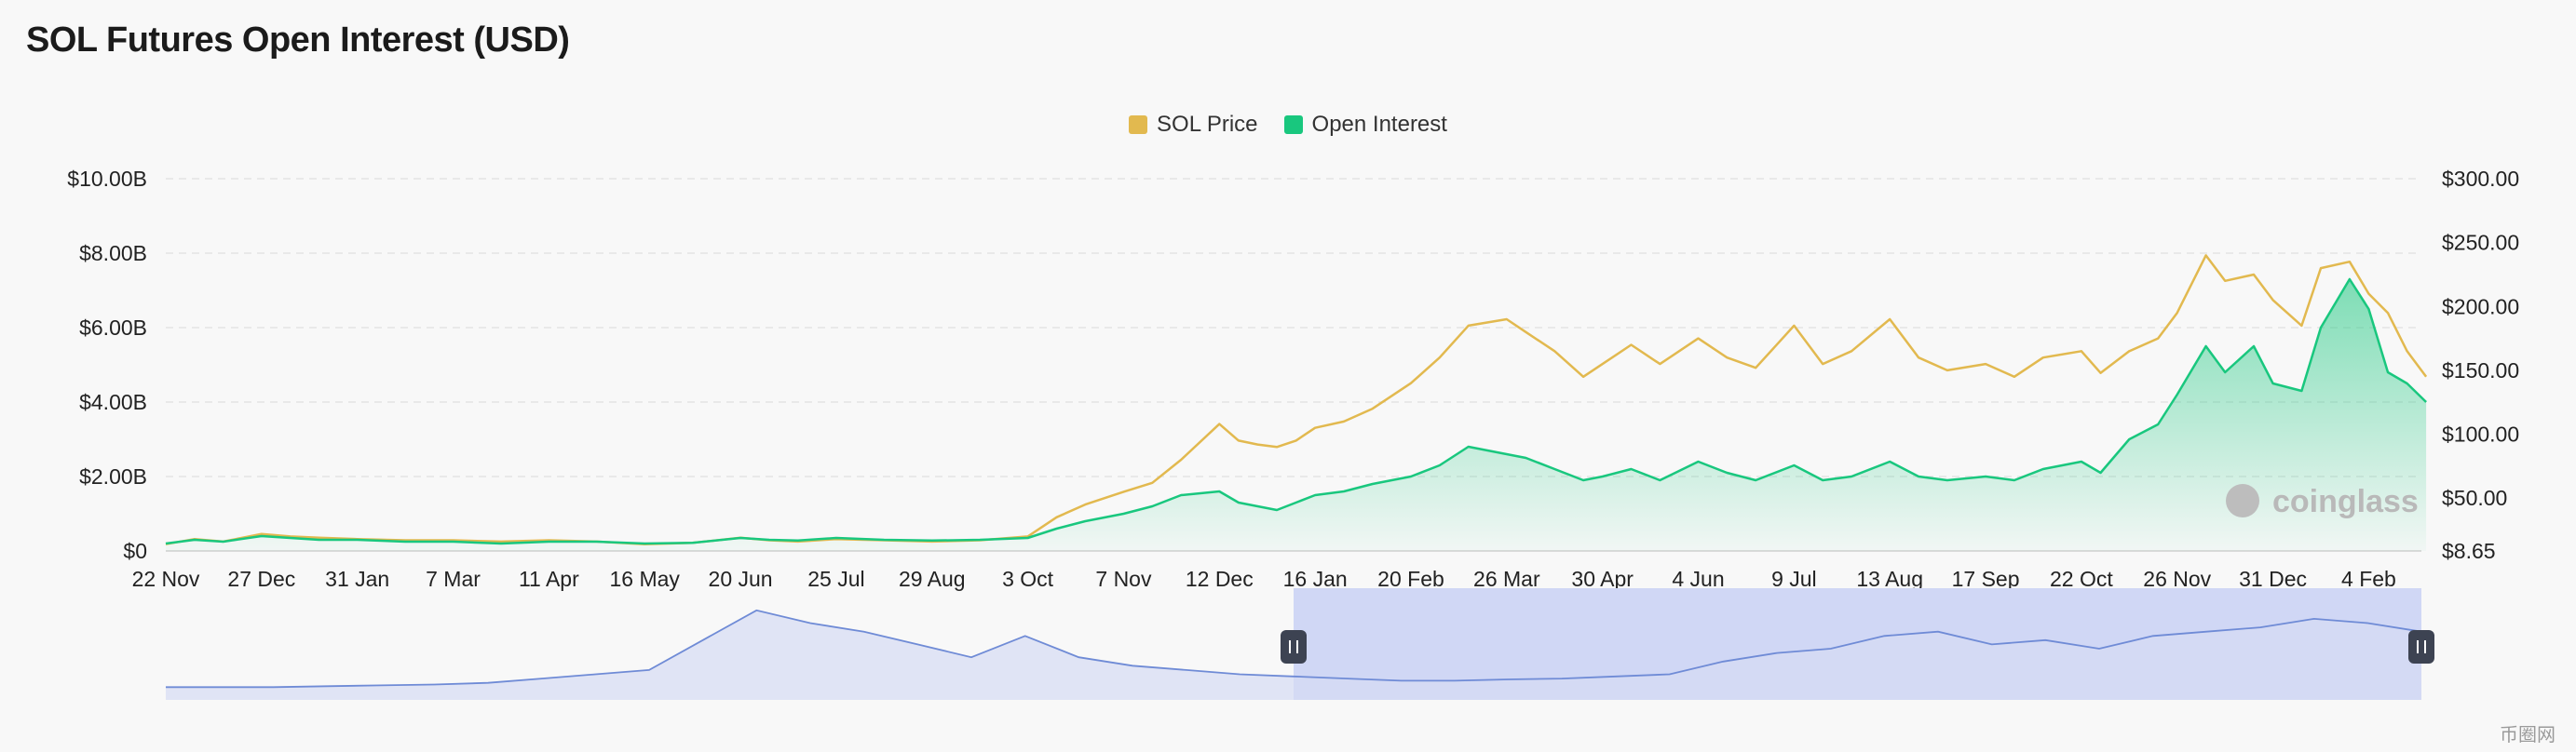  I want to click on x-axis-tick-label: 9 Jul, so click(1794, 579).